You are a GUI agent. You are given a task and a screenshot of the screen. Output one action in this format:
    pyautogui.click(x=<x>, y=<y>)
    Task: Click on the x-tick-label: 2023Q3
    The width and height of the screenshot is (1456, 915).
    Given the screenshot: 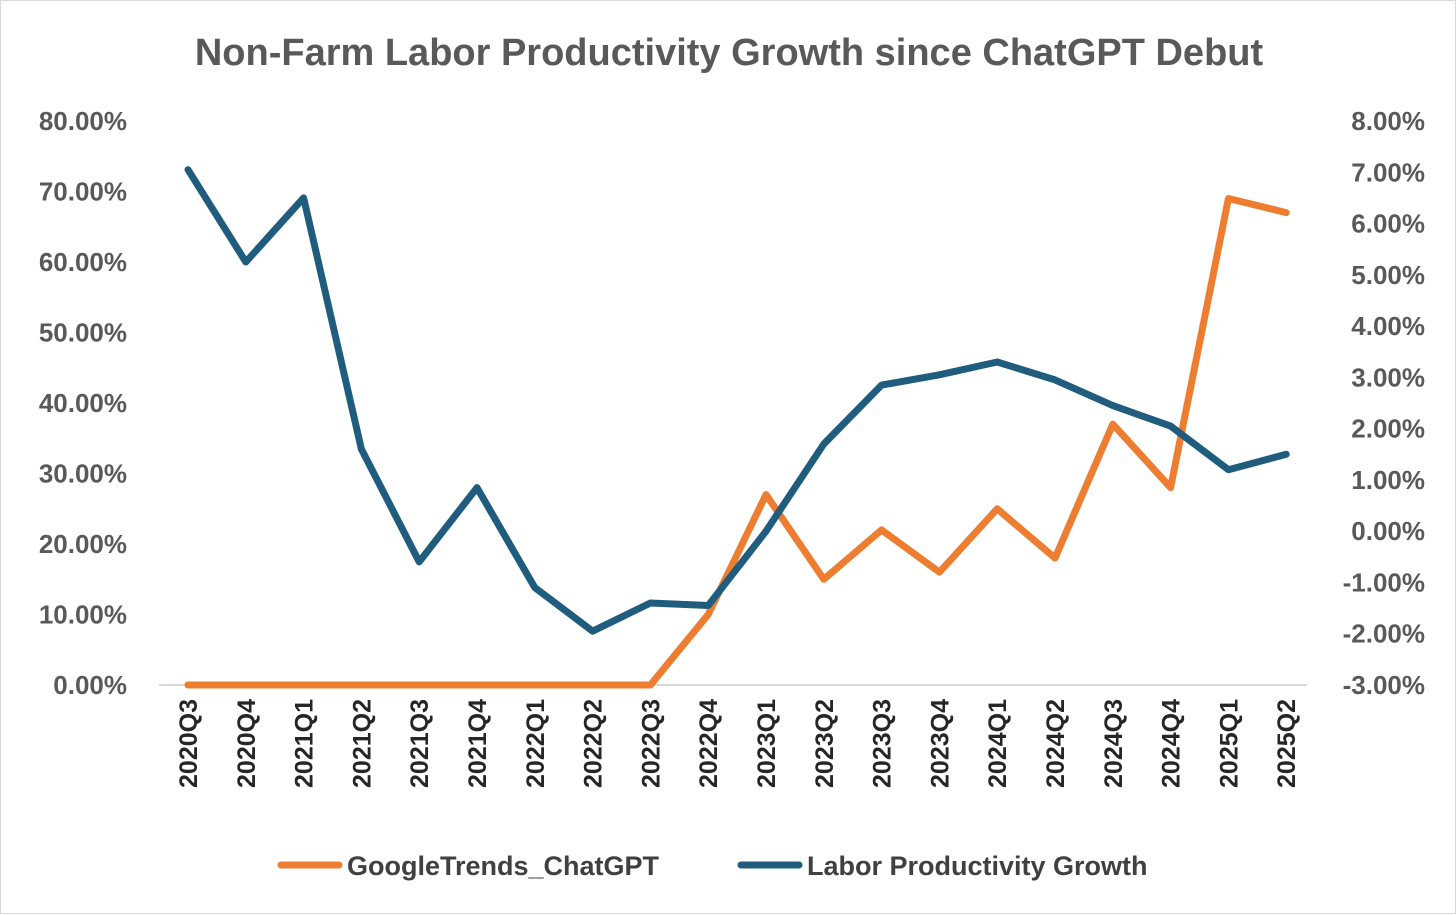 What is the action you would take?
    pyautogui.click(x=883, y=743)
    